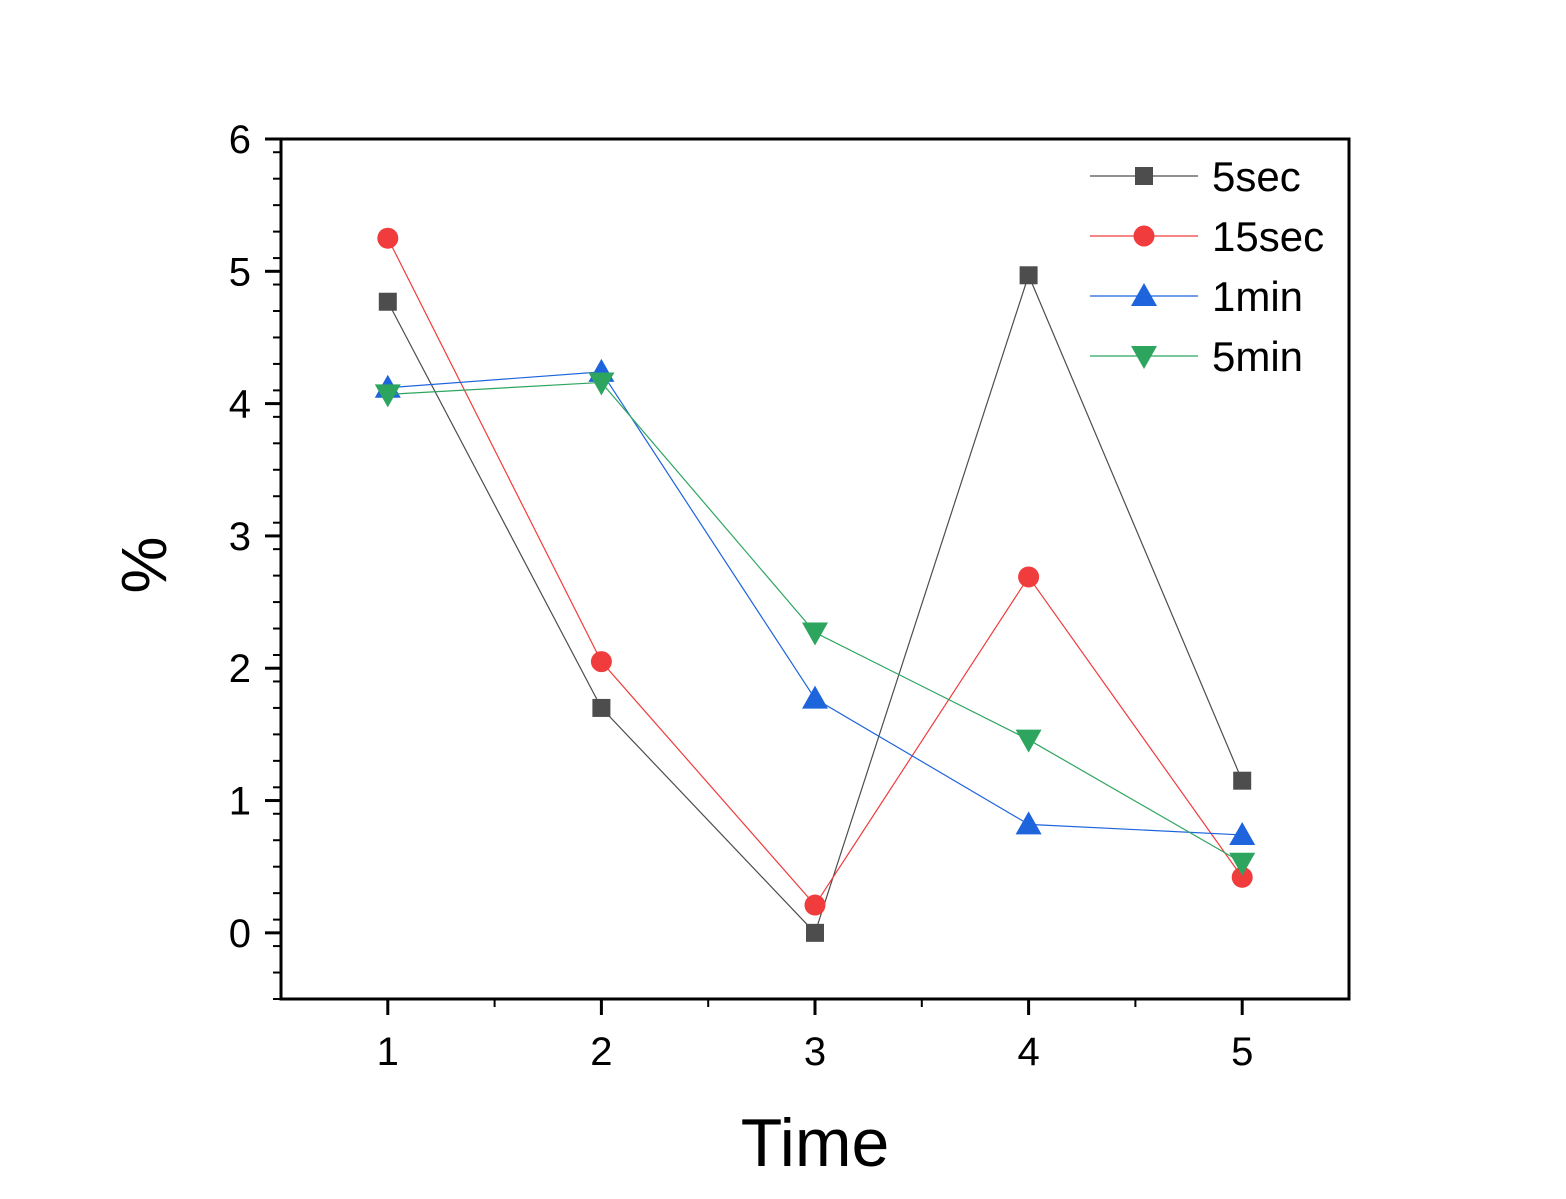 The height and width of the screenshot is (1199, 1566). Describe the element at coordinates (1268, 236) in the screenshot. I see `legend-label: 15sec` at that location.